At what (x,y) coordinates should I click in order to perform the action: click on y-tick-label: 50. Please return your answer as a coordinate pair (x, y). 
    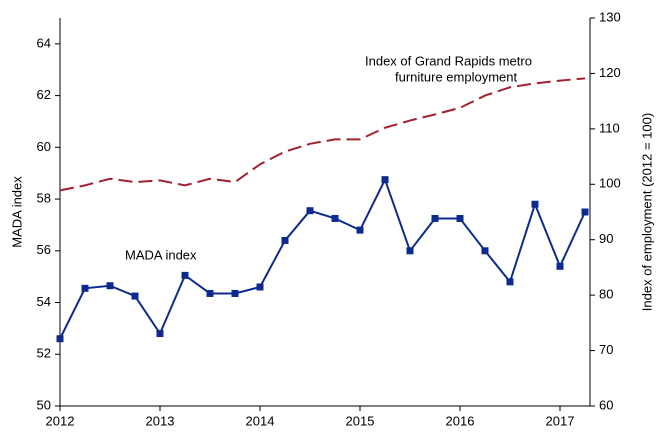
    Looking at the image, I should click on (44, 404).